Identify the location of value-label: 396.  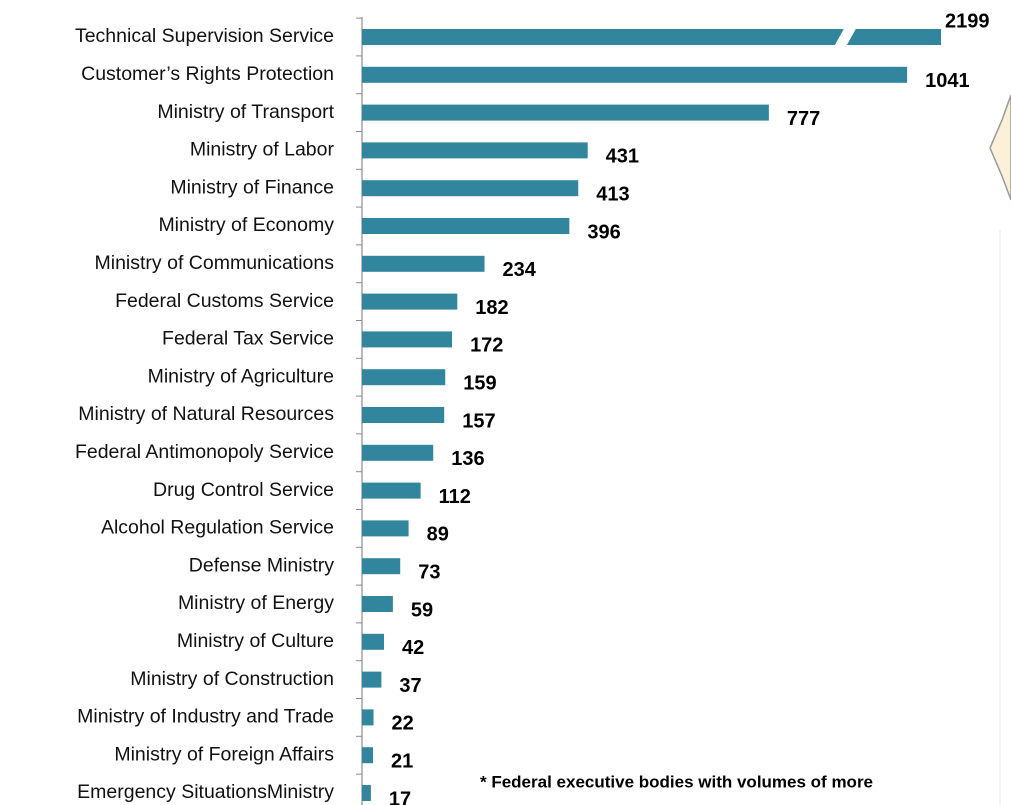
(603, 232).